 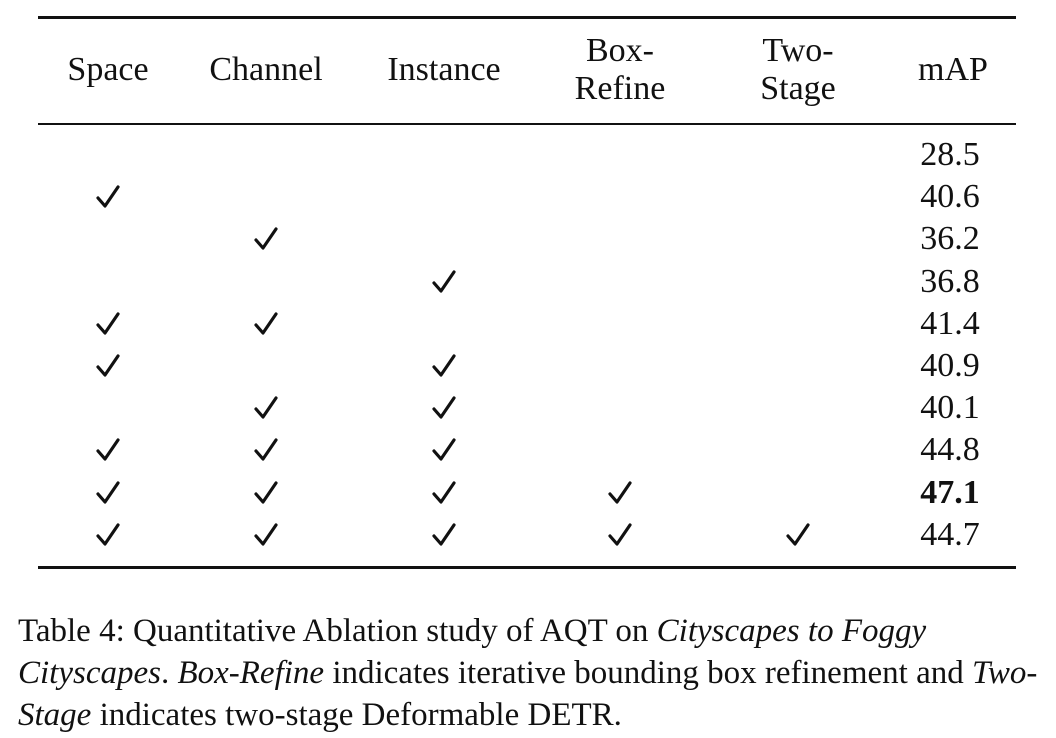 What do you see at coordinates (527, 535) in the screenshot?
I see `table-row: 44.7` at bounding box center [527, 535].